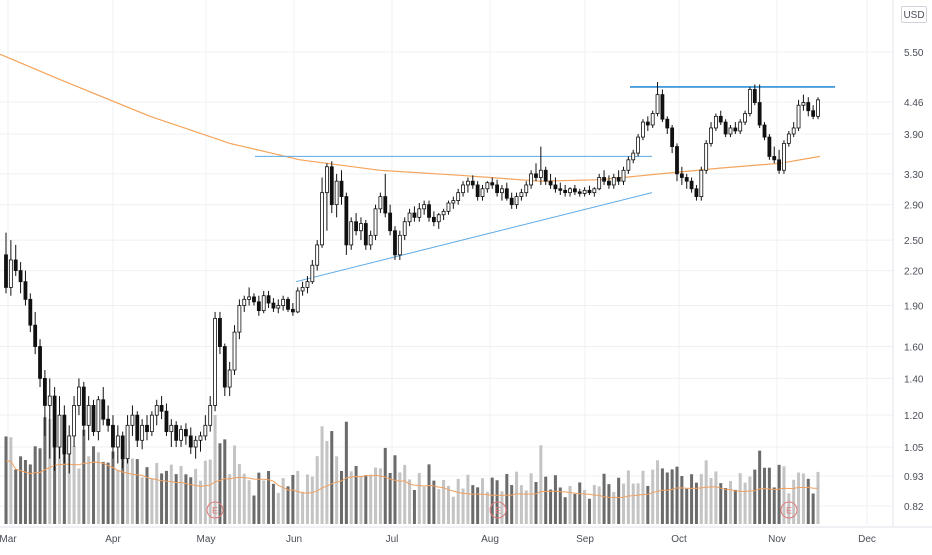  Describe the element at coordinates (498, 510) in the screenshot. I see `earnings-marker-icon` at that location.